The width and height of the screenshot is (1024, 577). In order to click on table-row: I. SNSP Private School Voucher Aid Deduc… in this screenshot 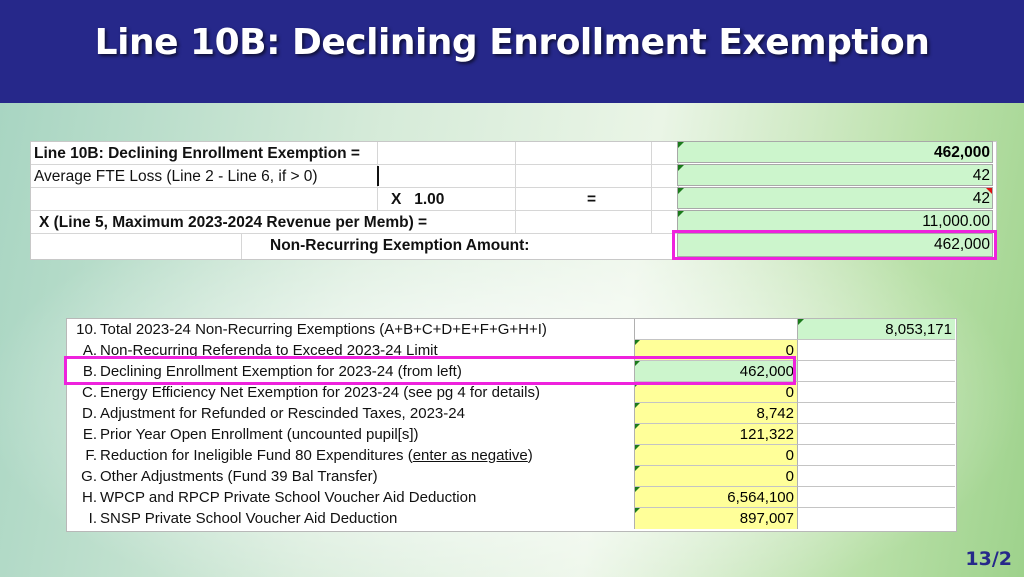, I will do `click(511, 518)`.